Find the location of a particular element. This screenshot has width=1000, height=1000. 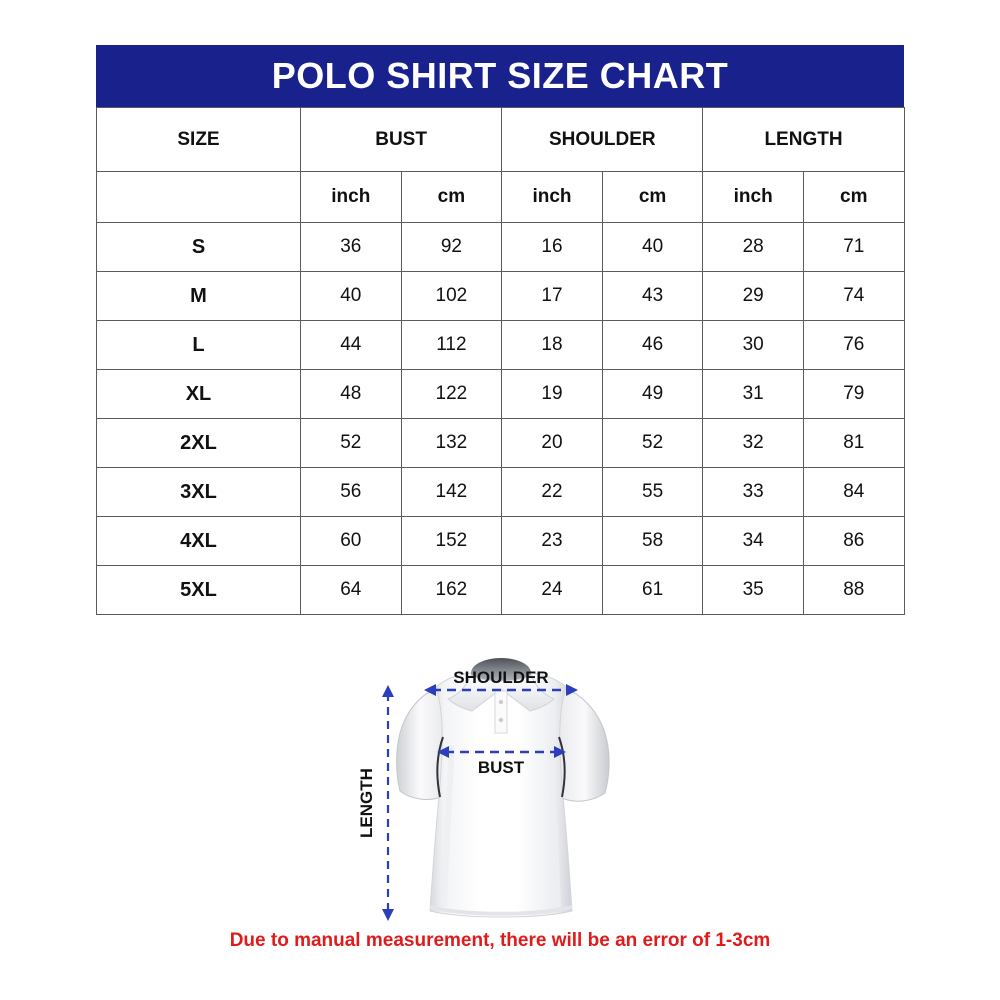

shirt-fold-left is located at coordinates (448, 826).